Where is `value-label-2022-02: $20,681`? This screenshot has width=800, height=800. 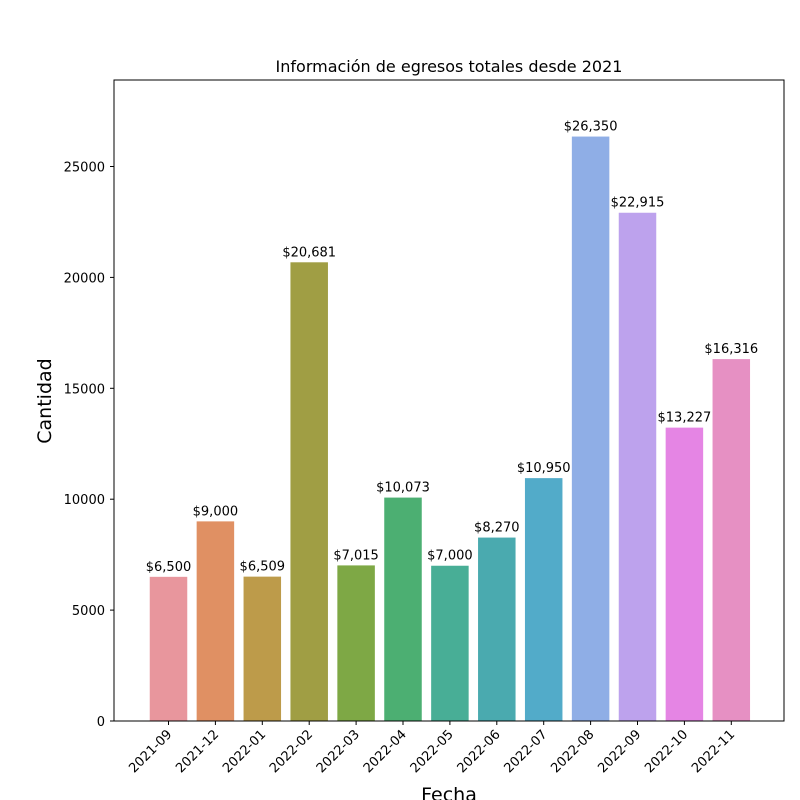
value-label-2022-02: $20,681 is located at coordinates (309, 252).